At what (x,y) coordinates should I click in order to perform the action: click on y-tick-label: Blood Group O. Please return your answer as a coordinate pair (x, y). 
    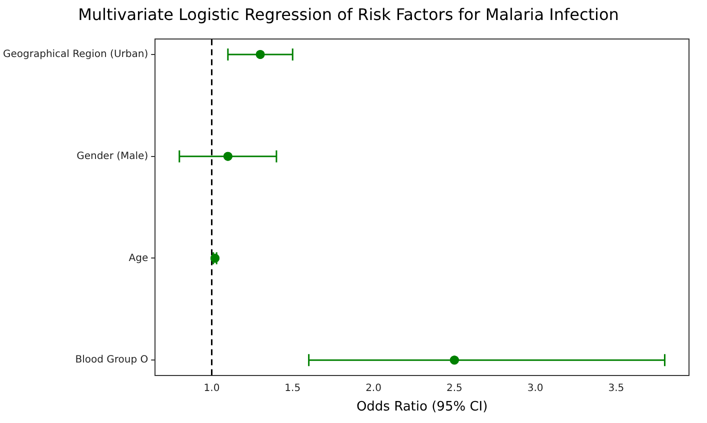
    Looking at the image, I should click on (111, 360).